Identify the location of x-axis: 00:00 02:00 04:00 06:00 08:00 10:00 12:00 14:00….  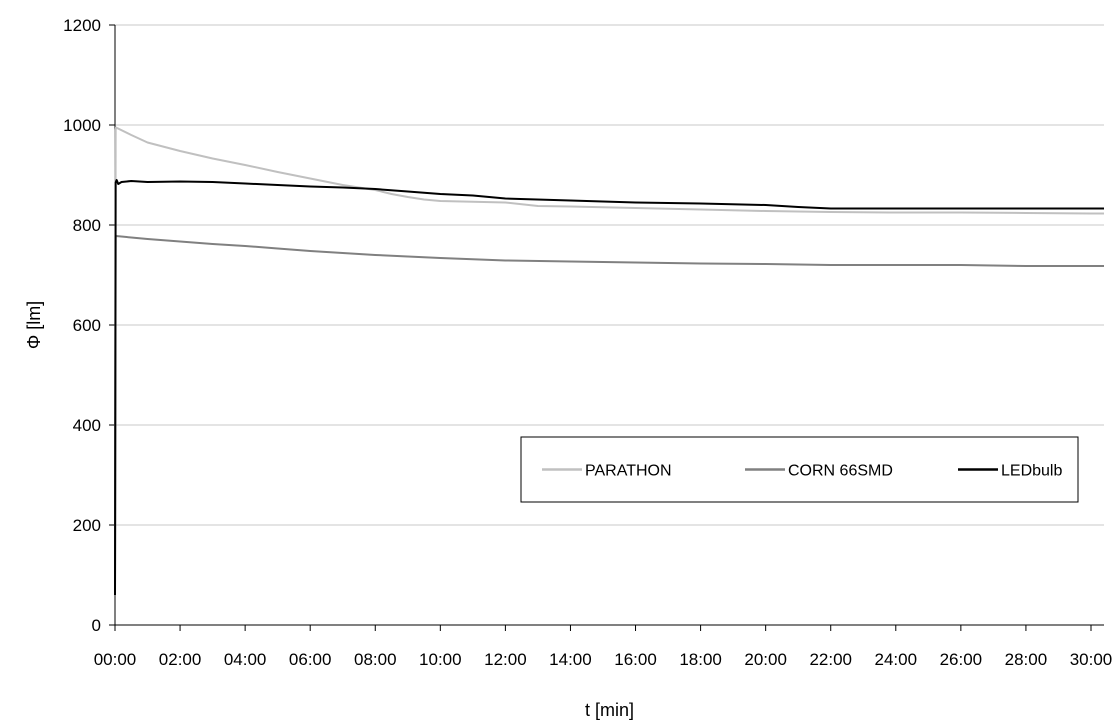
(603, 646).